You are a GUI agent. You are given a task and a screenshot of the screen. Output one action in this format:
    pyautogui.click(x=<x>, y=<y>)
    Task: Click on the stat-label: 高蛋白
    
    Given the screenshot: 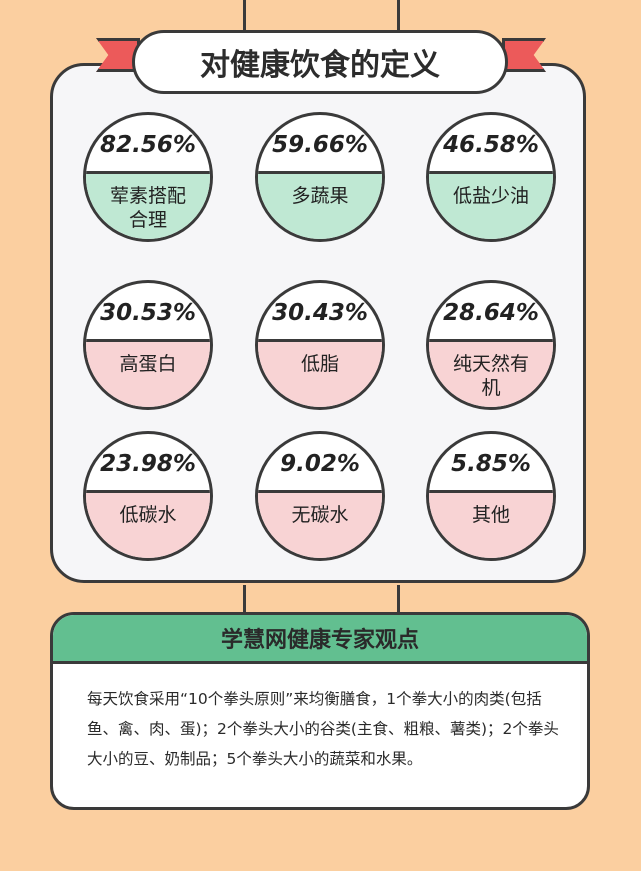 What is the action you would take?
    pyautogui.click(x=148, y=364)
    